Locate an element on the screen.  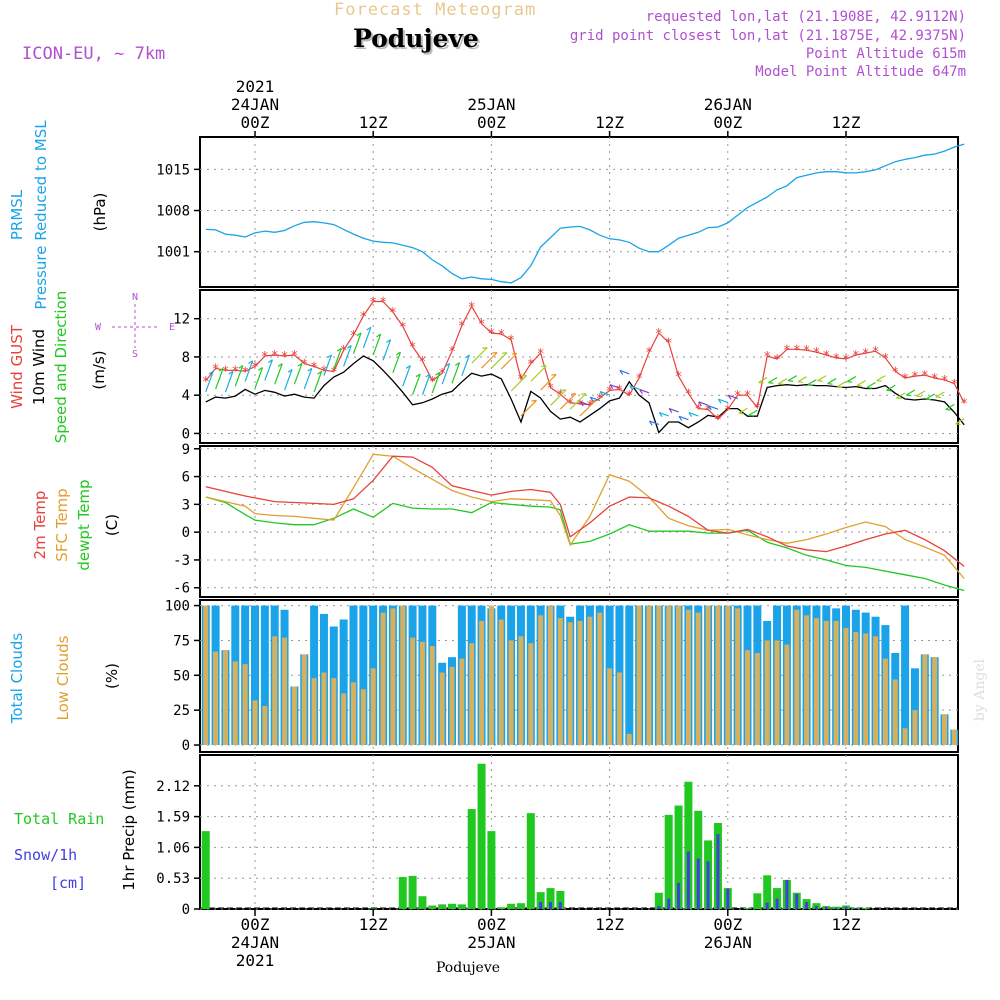
panel-ylabel: (%) is located at coordinates (112, 676).